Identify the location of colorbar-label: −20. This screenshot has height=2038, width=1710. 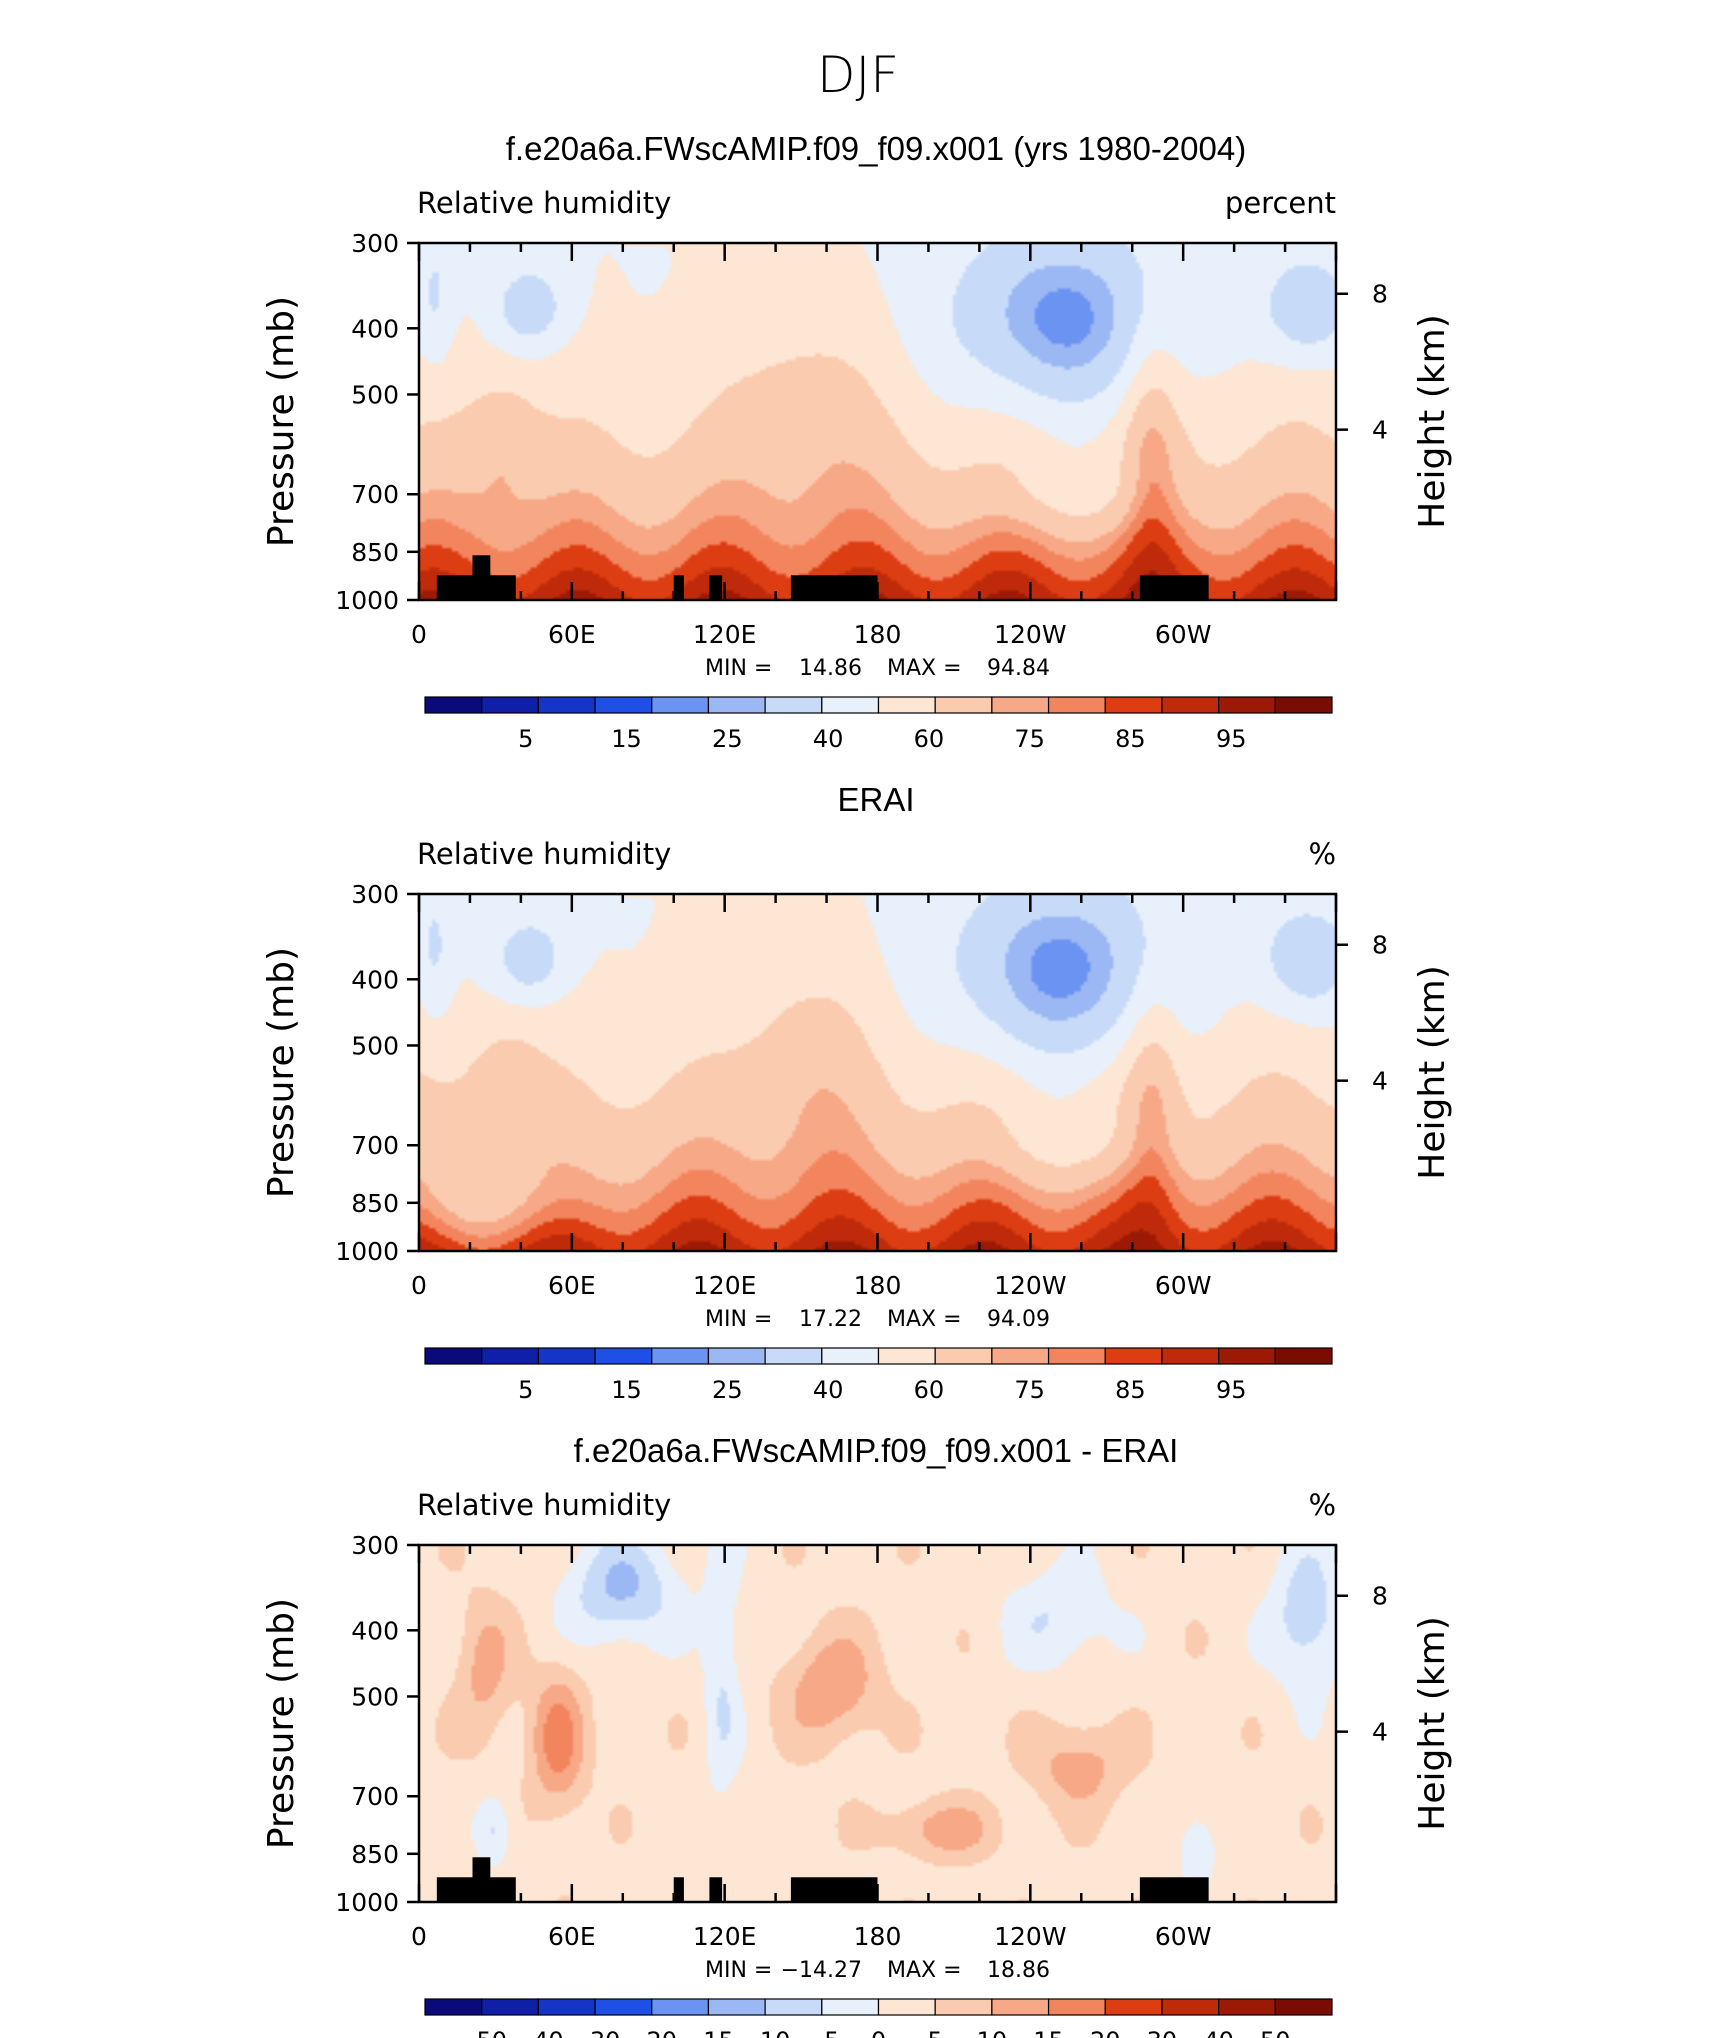
(651, 2032).